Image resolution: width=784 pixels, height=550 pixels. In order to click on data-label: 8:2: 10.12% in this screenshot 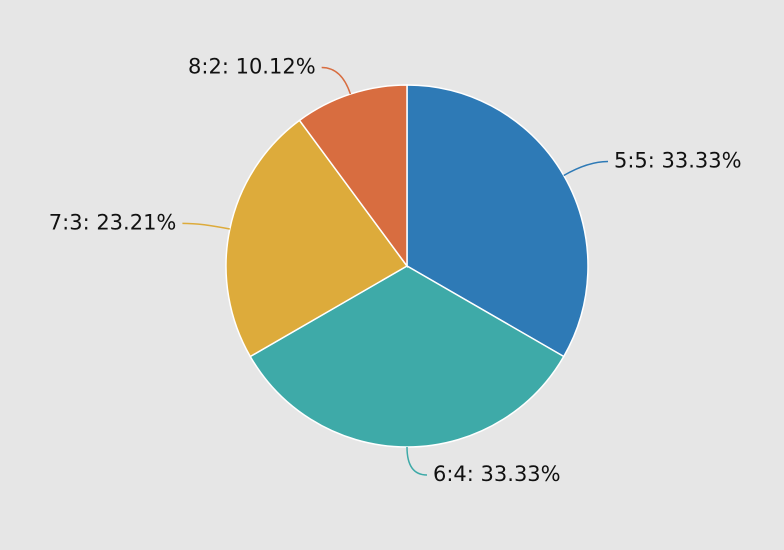, I will do `click(252, 66)`.